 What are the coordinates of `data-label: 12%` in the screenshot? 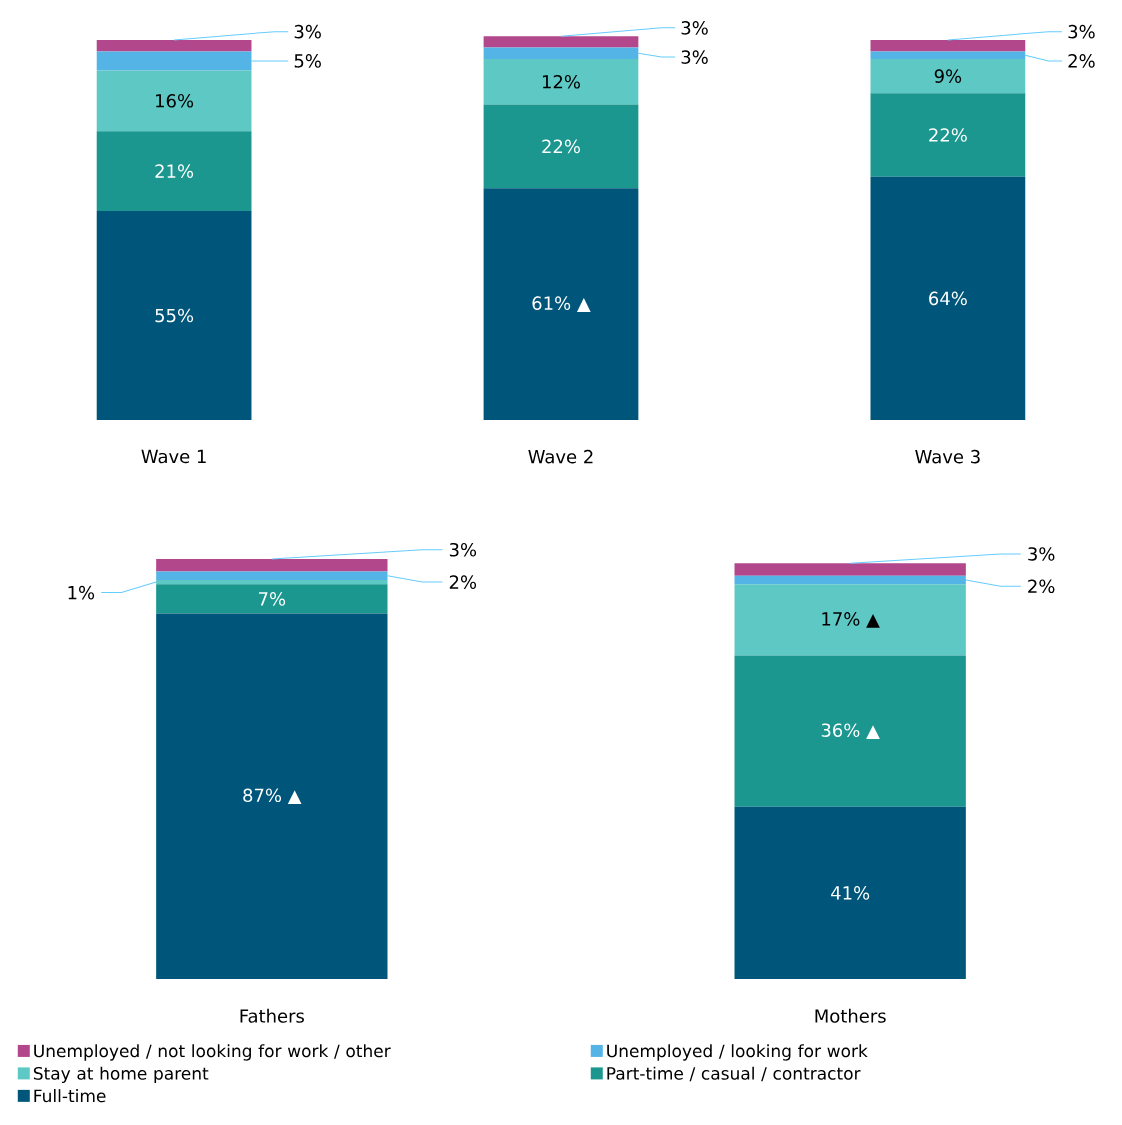 It's located at (561, 81).